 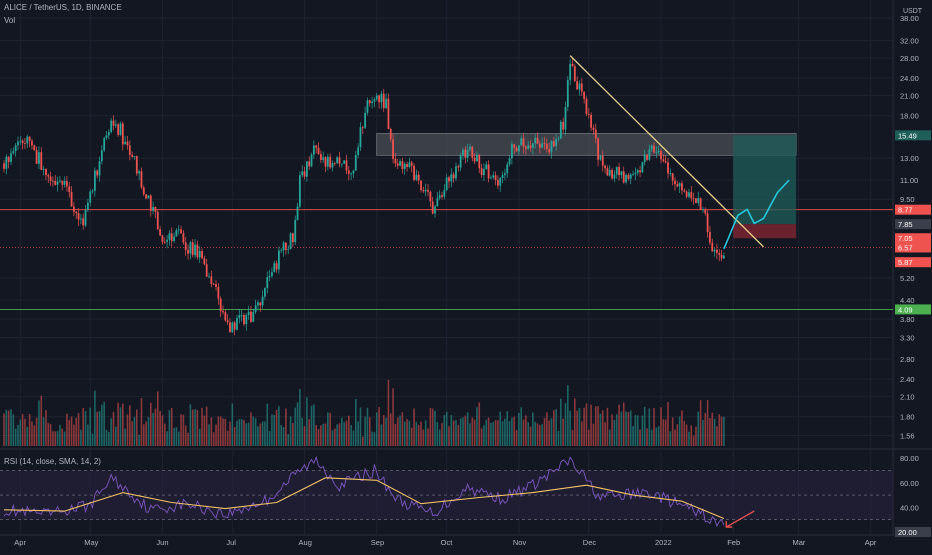 What do you see at coordinates (10, 20) in the screenshot?
I see `volume-label: Vol` at bounding box center [10, 20].